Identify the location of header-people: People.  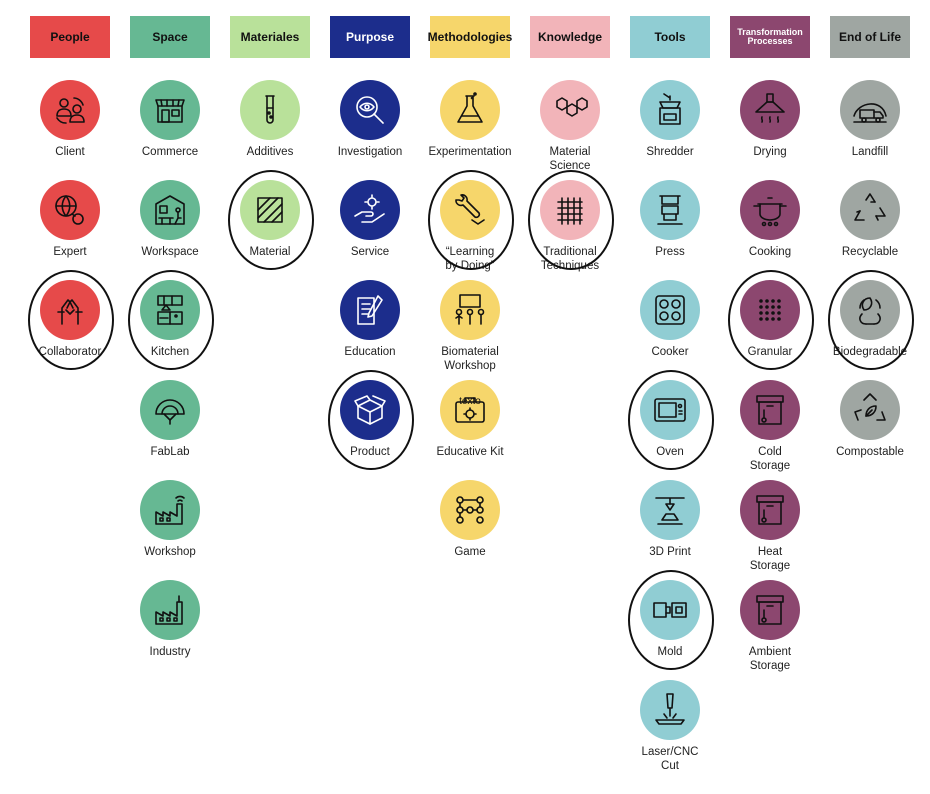
(70, 37).